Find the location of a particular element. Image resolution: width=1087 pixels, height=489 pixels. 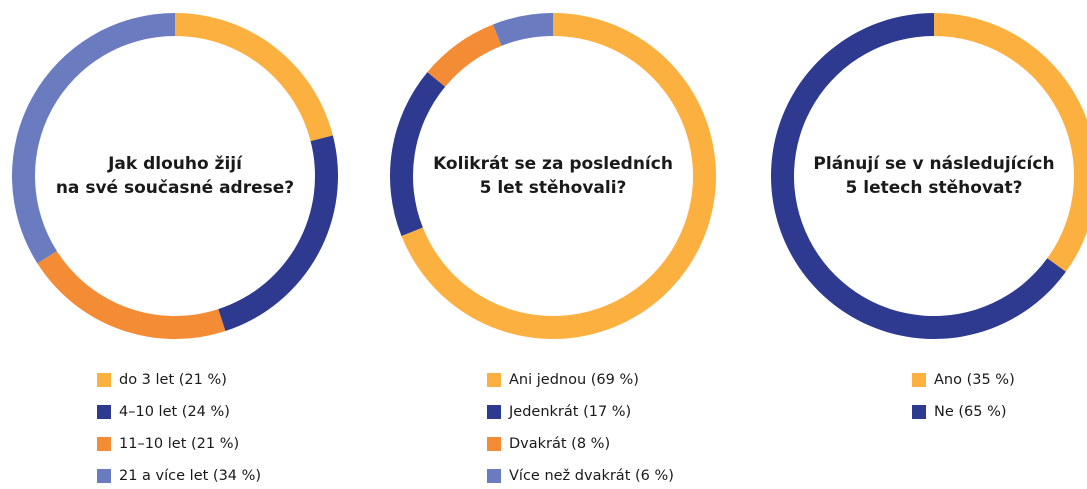

legend-value: (17 %) is located at coordinates (607, 412).